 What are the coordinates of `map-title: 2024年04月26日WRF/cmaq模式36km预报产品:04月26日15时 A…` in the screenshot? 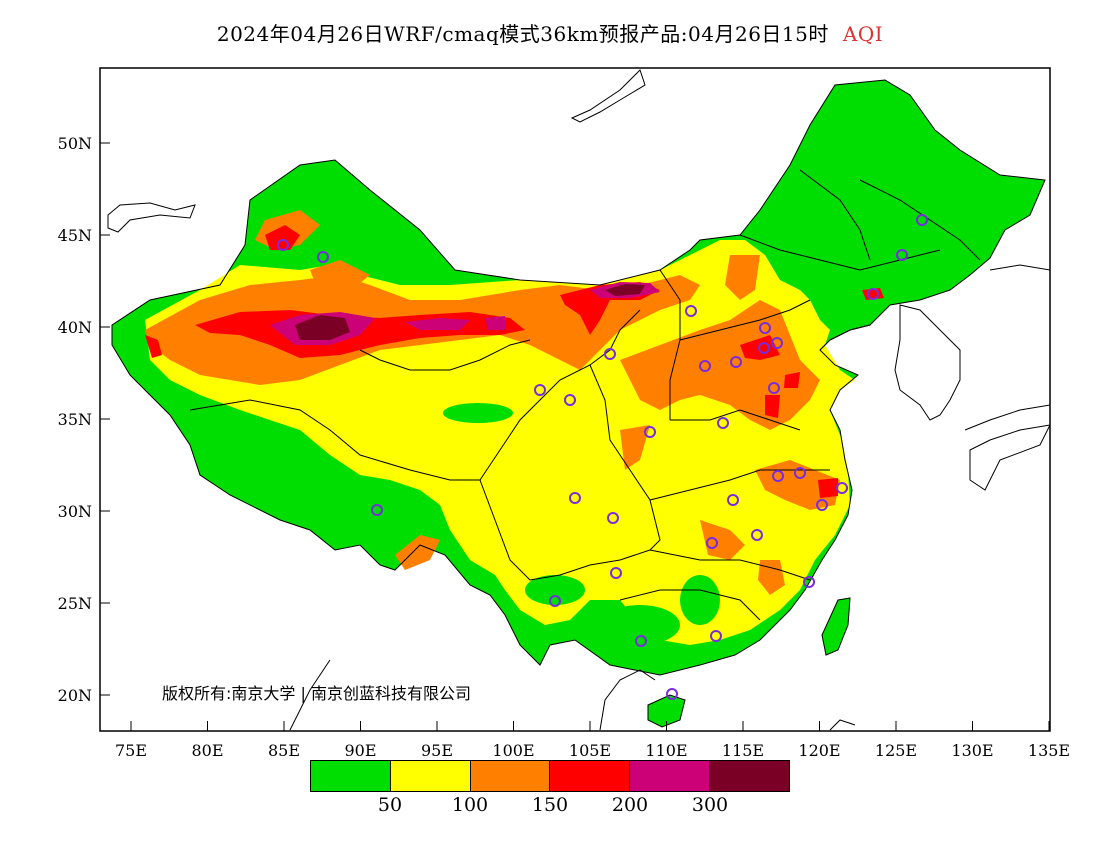 It's located at (550, 32).